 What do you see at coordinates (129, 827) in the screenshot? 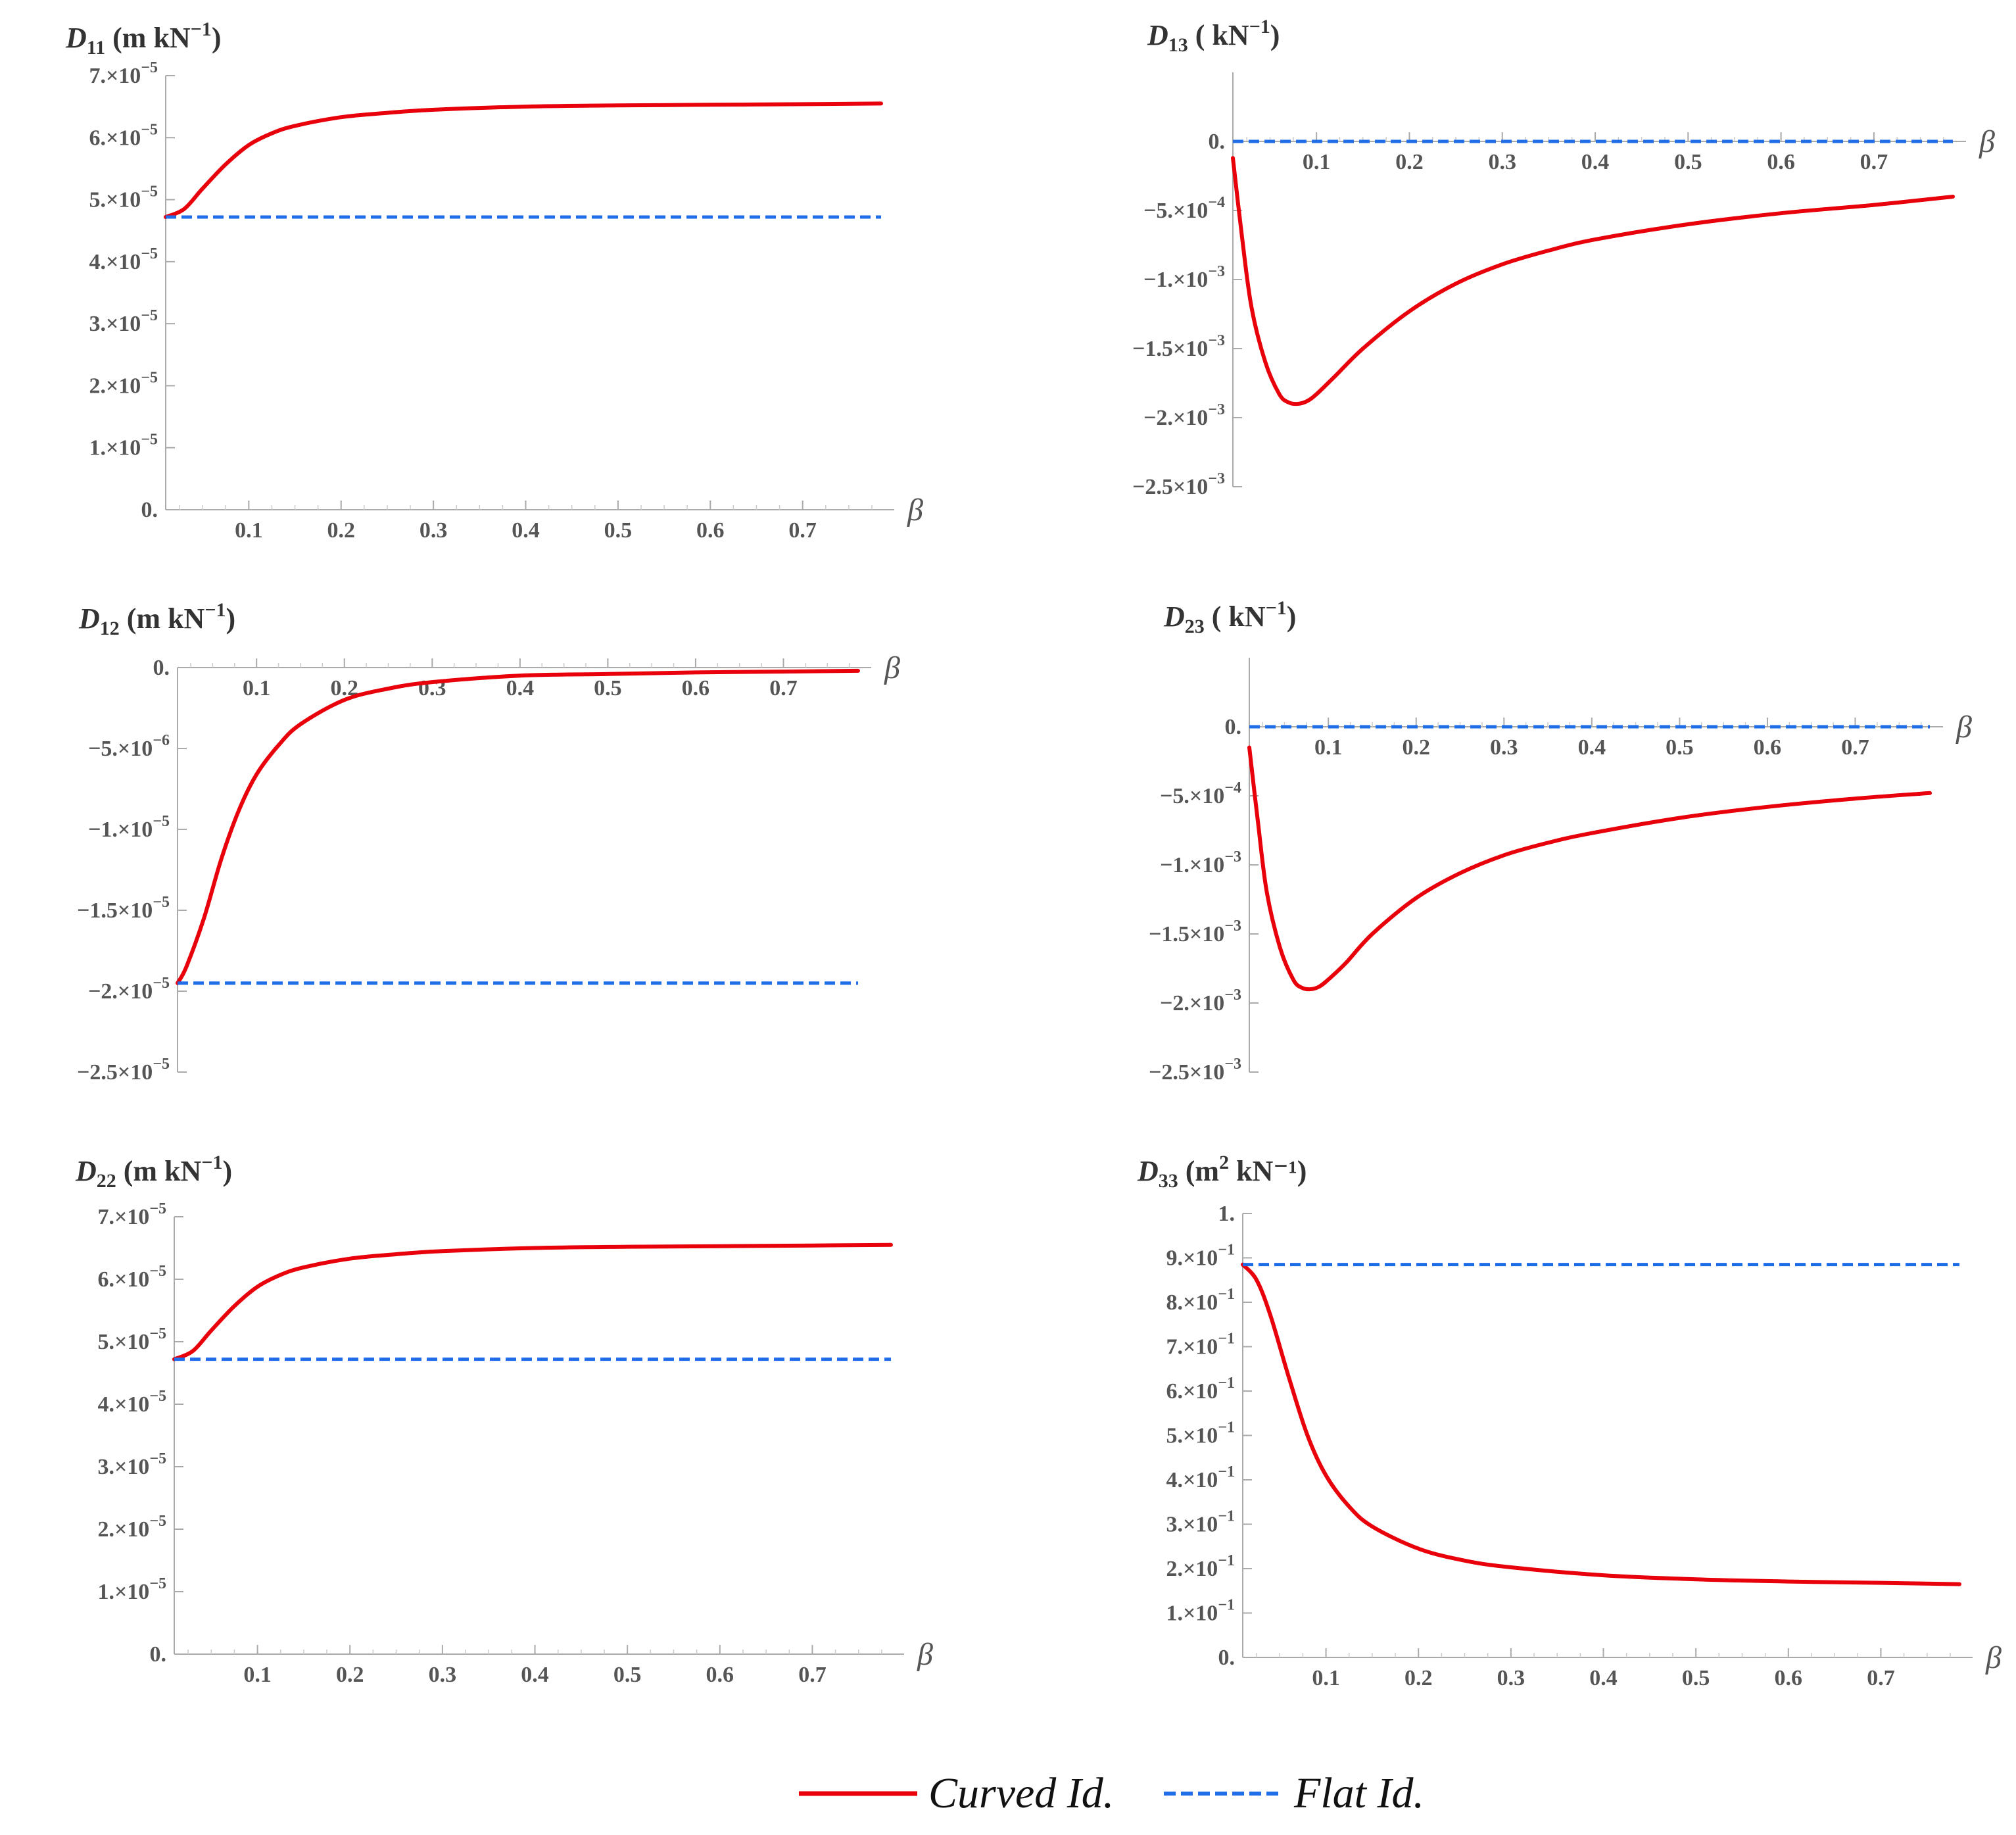
I see `y-tick-label: −1.×10−5` at bounding box center [129, 827].